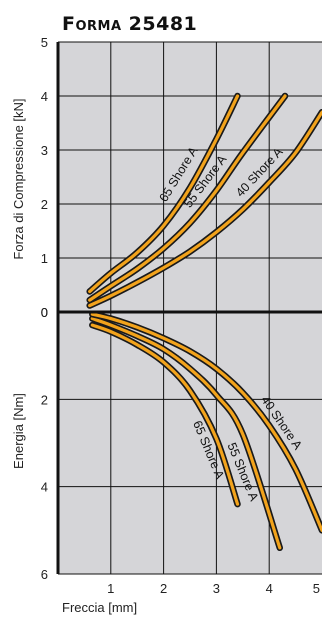 The width and height of the screenshot is (322, 619). Describe the element at coordinates (269, 588) in the screenshot. I see `x-tick-label: 4` at that location.